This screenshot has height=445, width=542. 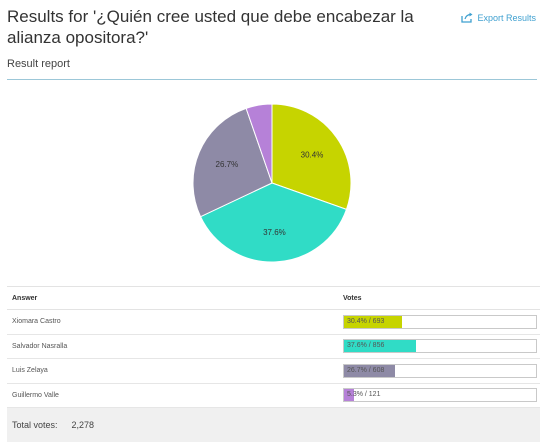 I want to click on table-row: Salvador Nasralla 37.6% / 856, so click(x=273, y=347).